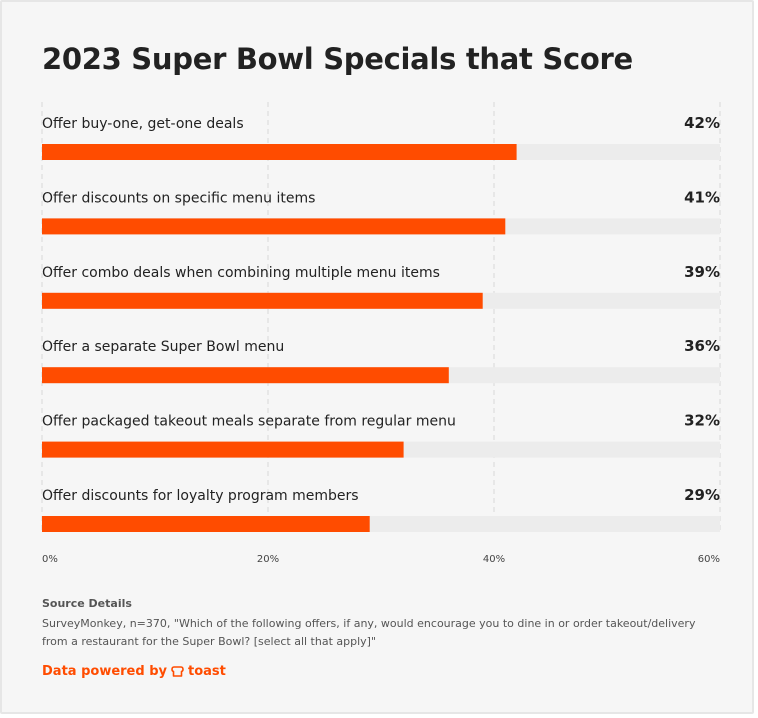 The image size is (758, 718). Describe the element at coordinates (163, 347) in the screenshot. I see `category-label: Offer a separate Super Bowl menu` at that location.